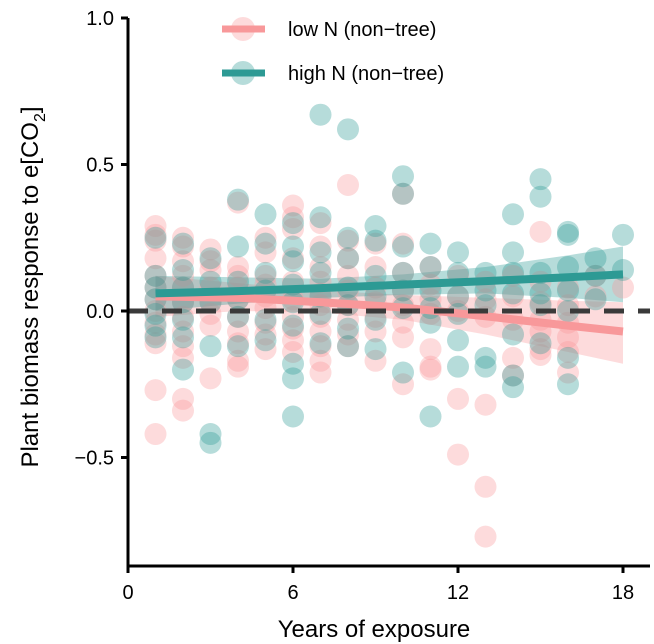 The width and height of the screenshot is (654, 644). I want to click on y-tick-label: 0.0, so click(100, 312).